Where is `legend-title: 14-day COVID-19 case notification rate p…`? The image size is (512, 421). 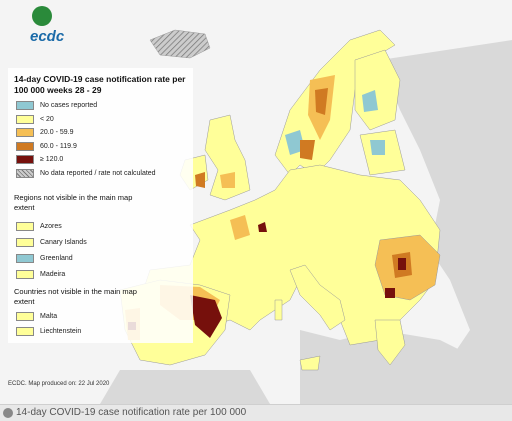 legend-title: 14-day COVID-19 case notification rate p… is located at coordinates (100, 84).